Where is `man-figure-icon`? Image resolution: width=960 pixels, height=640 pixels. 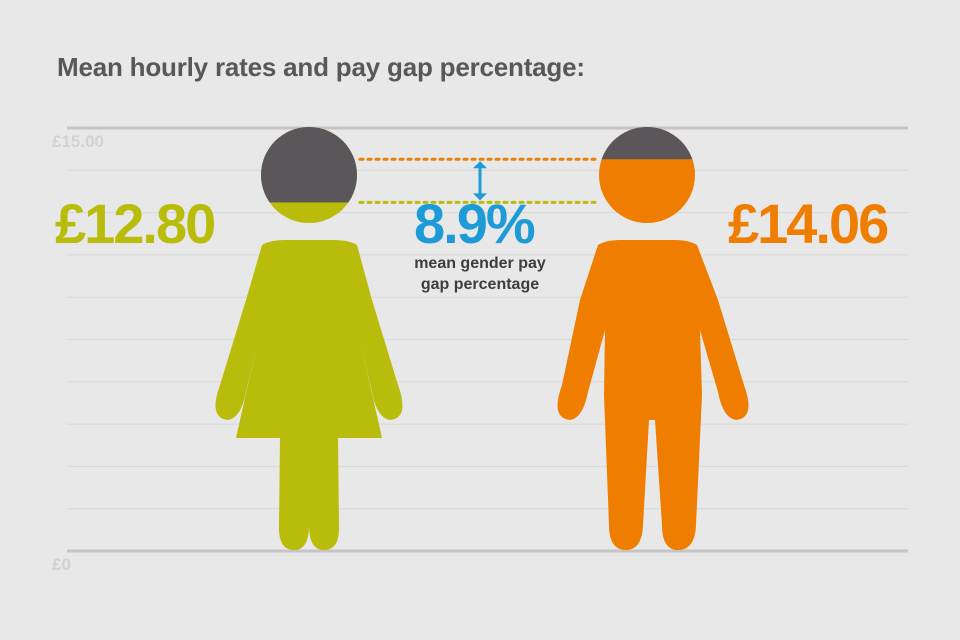
man-figure-icon is located at coordinates (653, 338).